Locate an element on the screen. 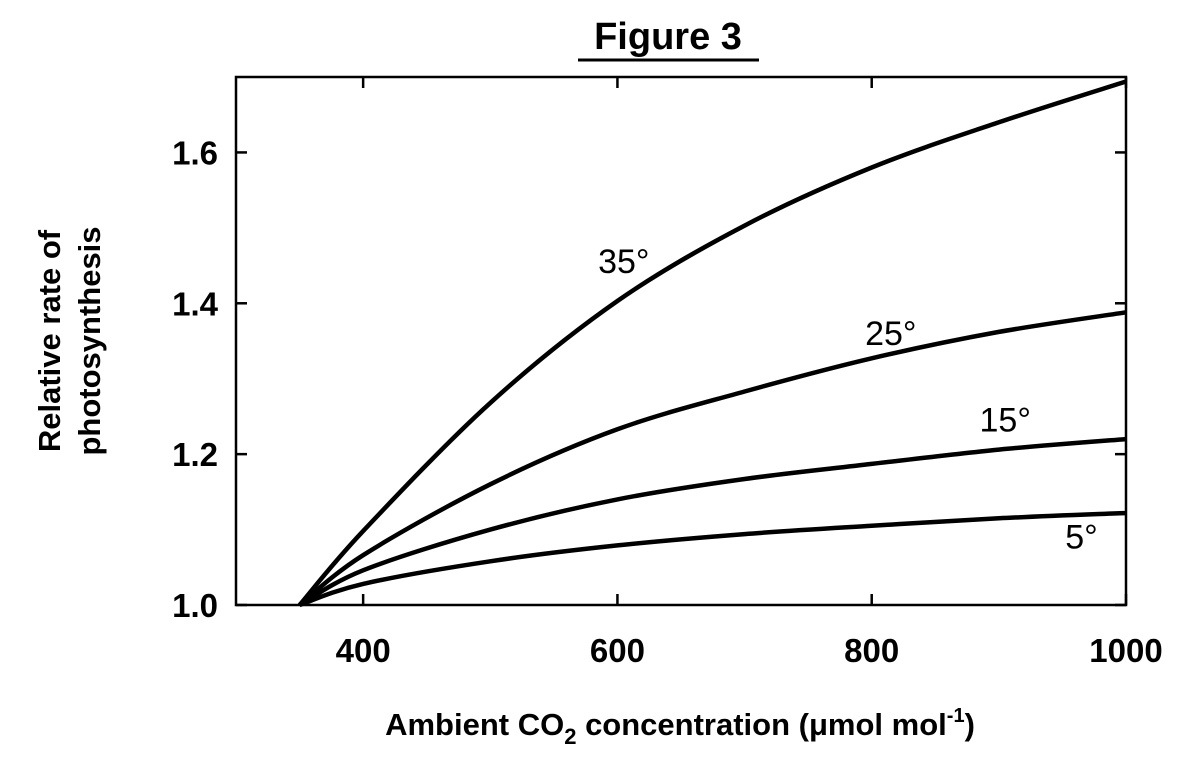 This screenshot has height=770, width=1200. y-axis-label: Relative rate of photosynthesis is located at coordinates (69, 340).